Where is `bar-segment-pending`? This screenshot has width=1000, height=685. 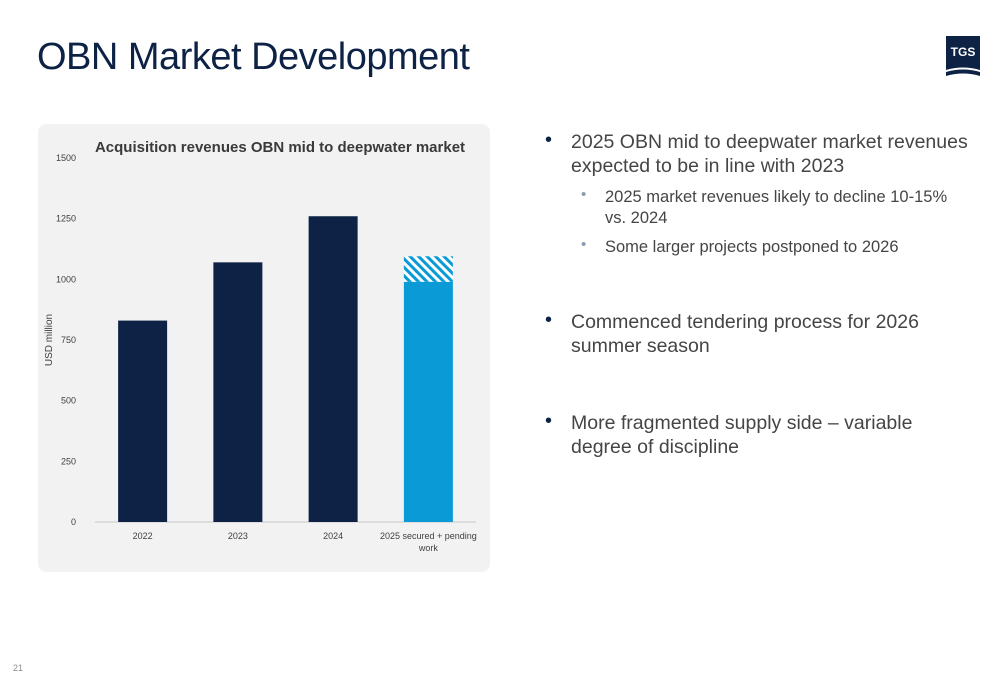 bar-segment-pending is located at coordinates (428, 269).